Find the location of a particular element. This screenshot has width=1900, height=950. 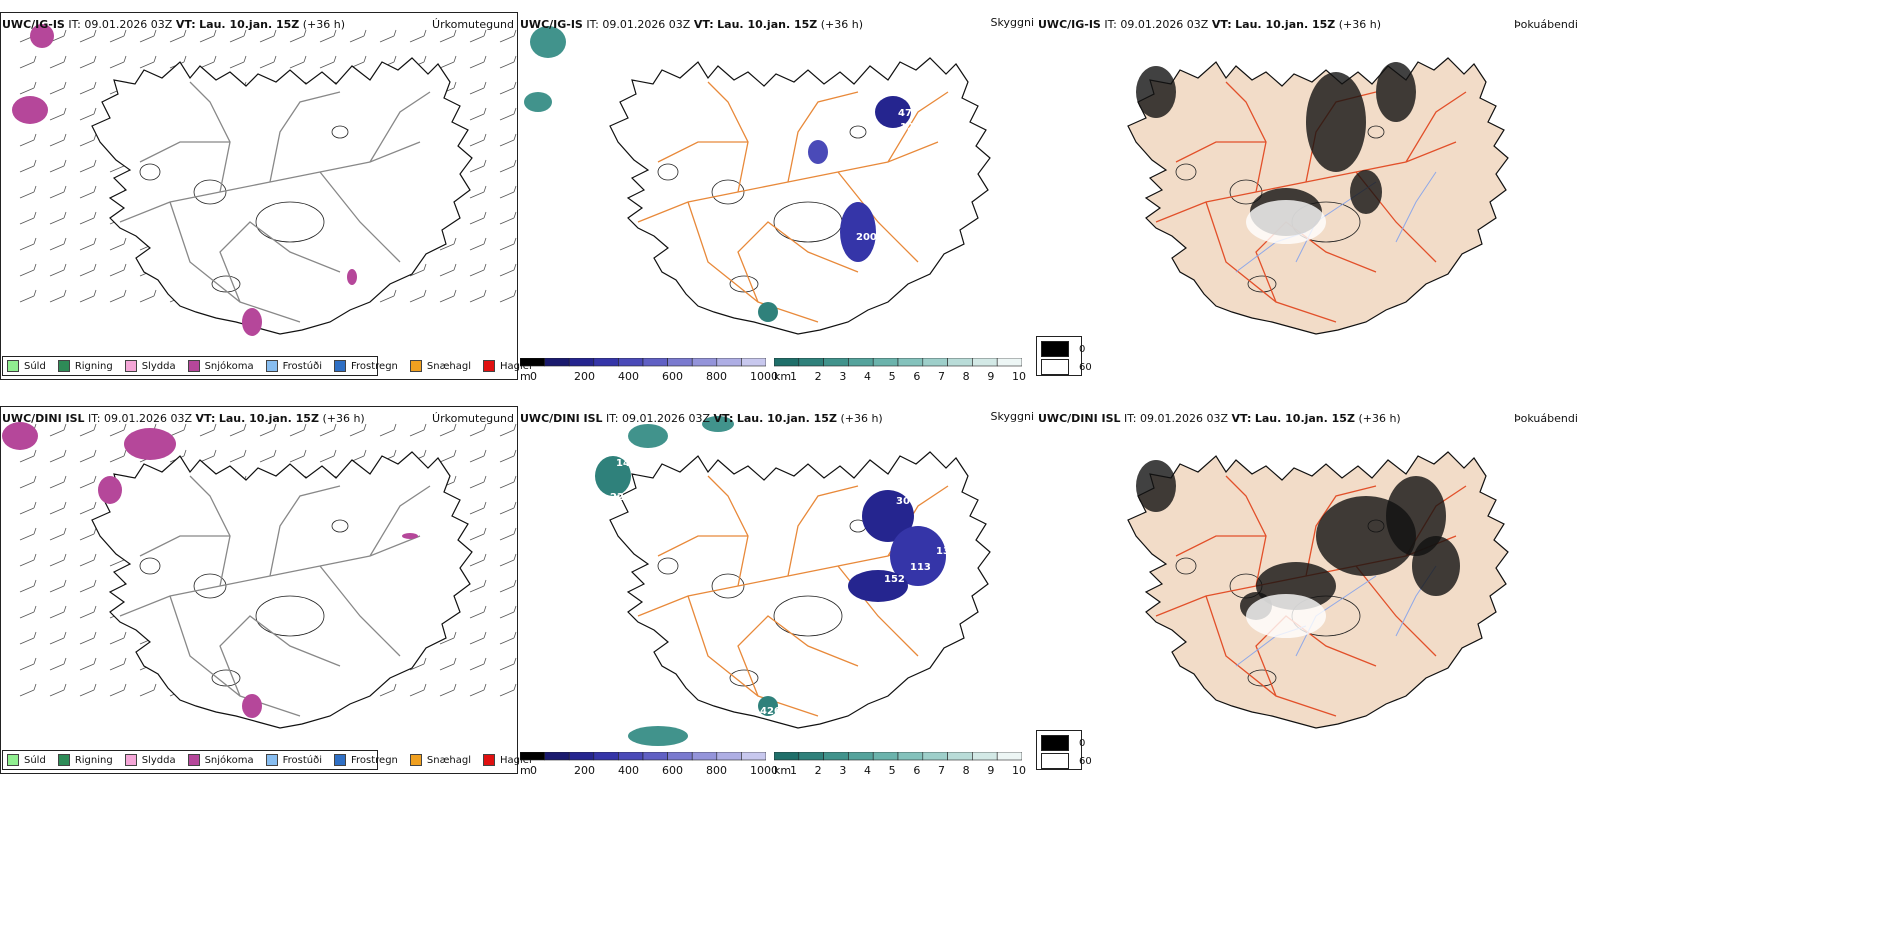

colorbar-tick: 0 is located at coordinates (533, 376).